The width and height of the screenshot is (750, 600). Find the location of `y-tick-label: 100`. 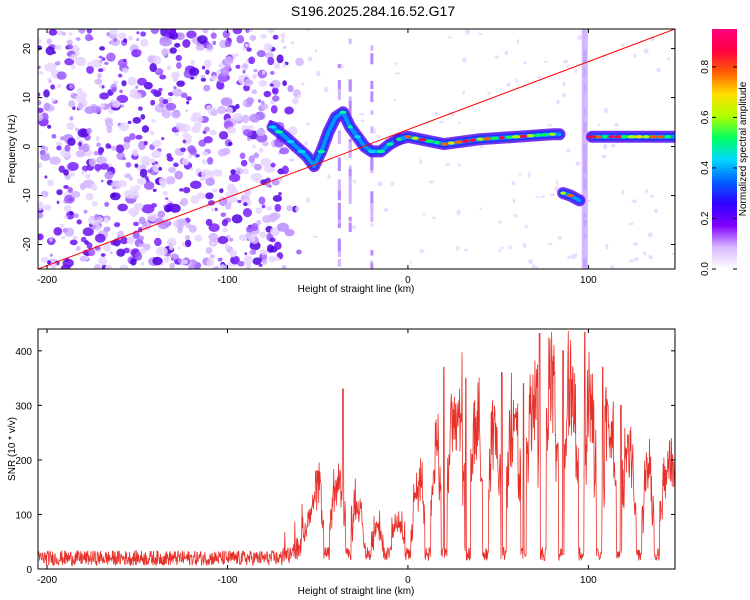

y-tick-label: 100 is located at coordinates (23, 515).